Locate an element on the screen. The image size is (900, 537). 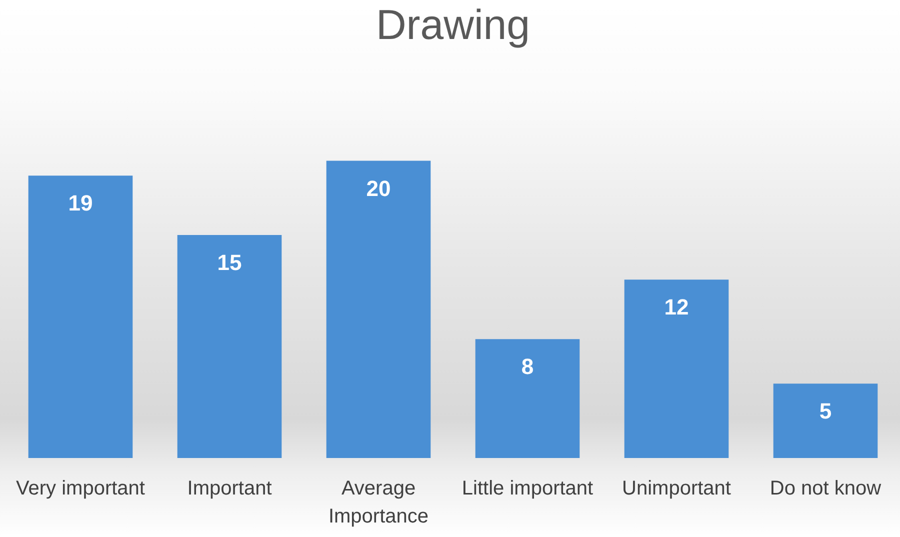
chart-title: Drawing is located at coordinates (453, 24).